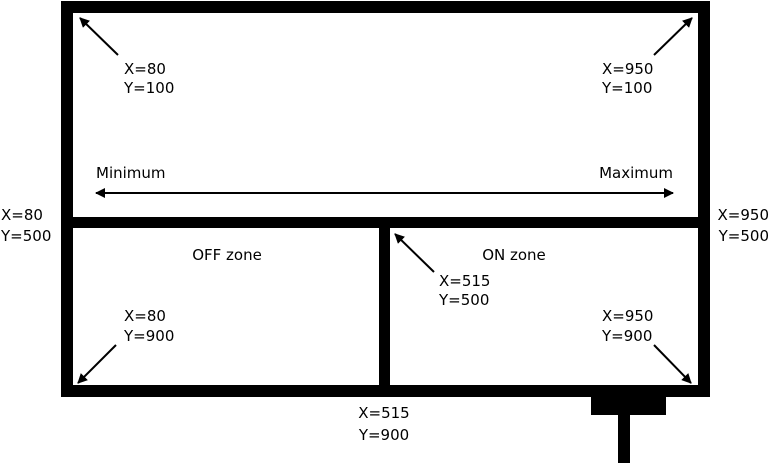  What do you see at coordinates (514, 255) in the screenshot?
I see `on-zone-title: ON zone` at bounding box center [514, 255].